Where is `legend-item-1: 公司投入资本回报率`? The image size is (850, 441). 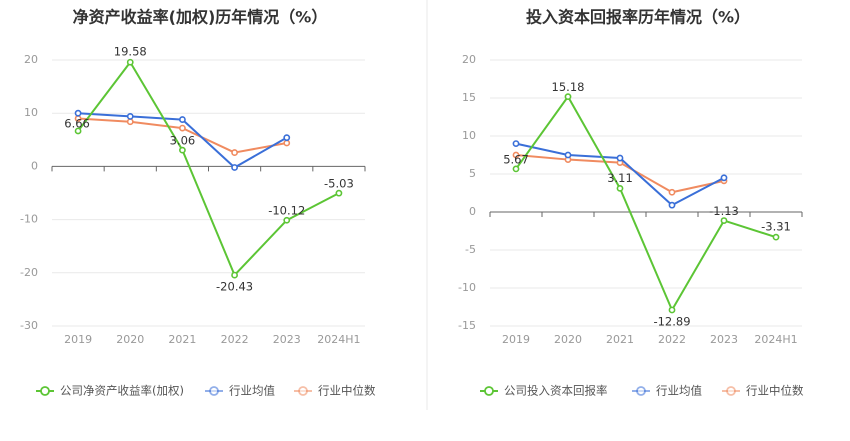 legend-item-1: 公司投入资本回报率 is located at coordinates (544, 391).